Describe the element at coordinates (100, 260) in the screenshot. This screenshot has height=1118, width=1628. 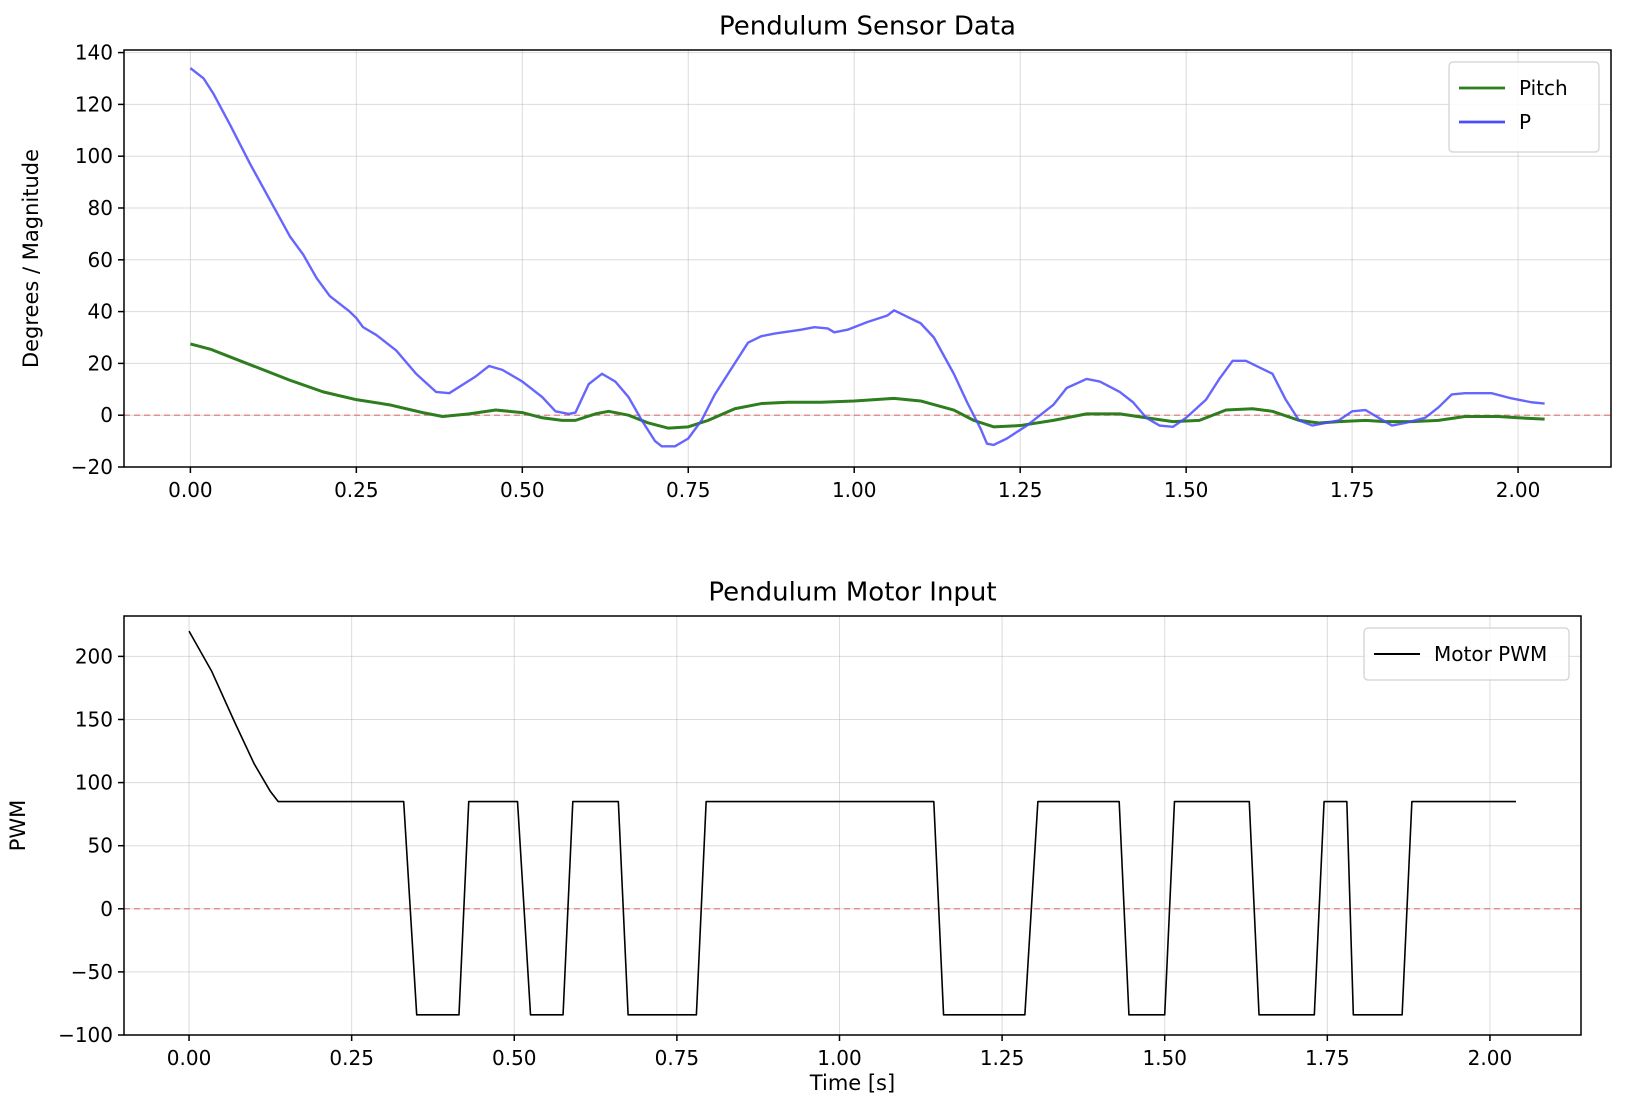
I see `y-tick-label: 60` at that location.